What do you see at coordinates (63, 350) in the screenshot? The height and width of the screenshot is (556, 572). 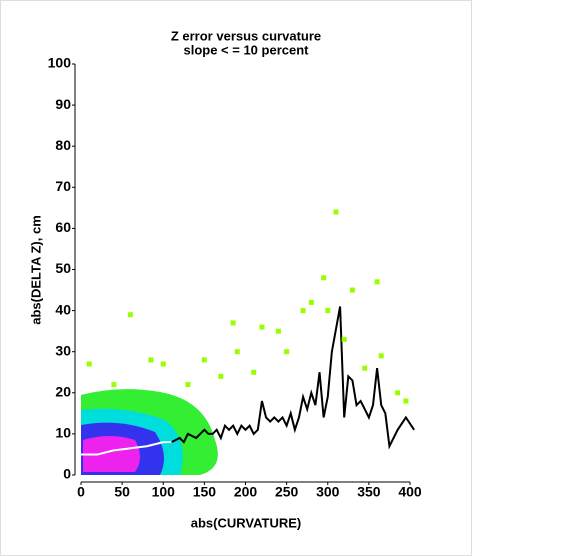 I see `y-tick-label: 30` at bounding box center [63, 350].